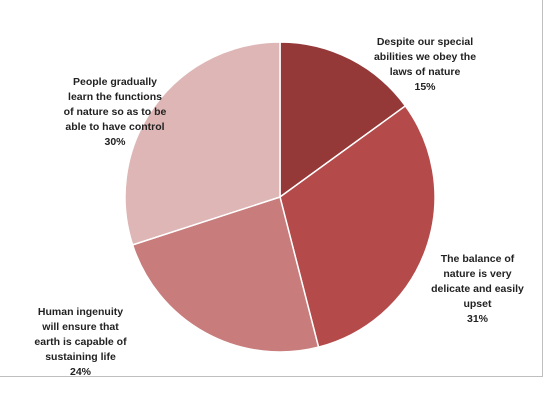  I want to click on slice-percent: 31%, so click(477, 319).